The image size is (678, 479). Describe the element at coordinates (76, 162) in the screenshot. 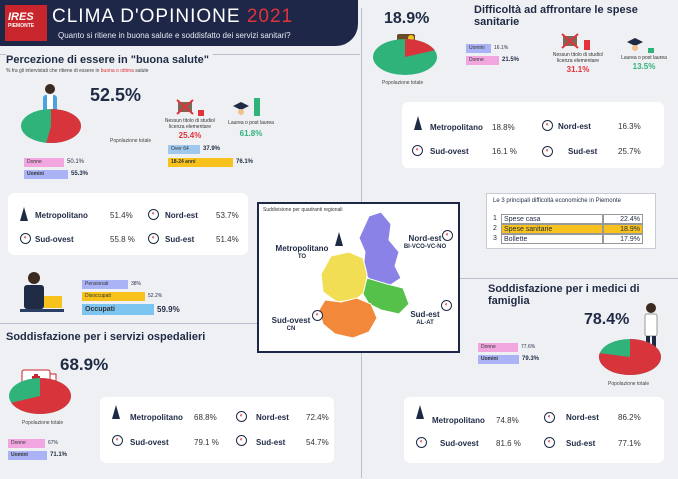

I see `gender-bar-donne-value: 50.1%` at that location.